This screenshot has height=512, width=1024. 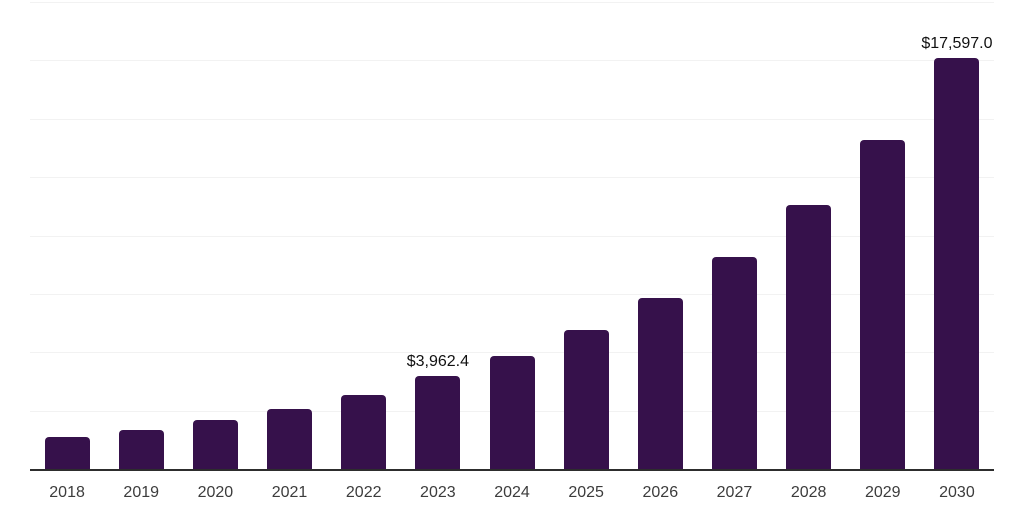 What do you see at coordinates (364, 432) in the screenshot?
I see `bar-2022` at bounding box center [364, 432].